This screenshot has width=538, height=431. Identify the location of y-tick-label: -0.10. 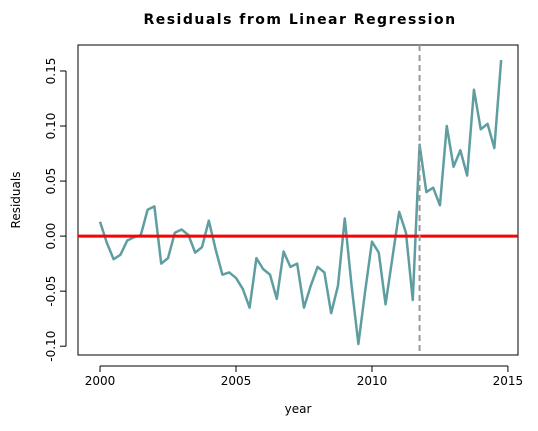
(51, 346).